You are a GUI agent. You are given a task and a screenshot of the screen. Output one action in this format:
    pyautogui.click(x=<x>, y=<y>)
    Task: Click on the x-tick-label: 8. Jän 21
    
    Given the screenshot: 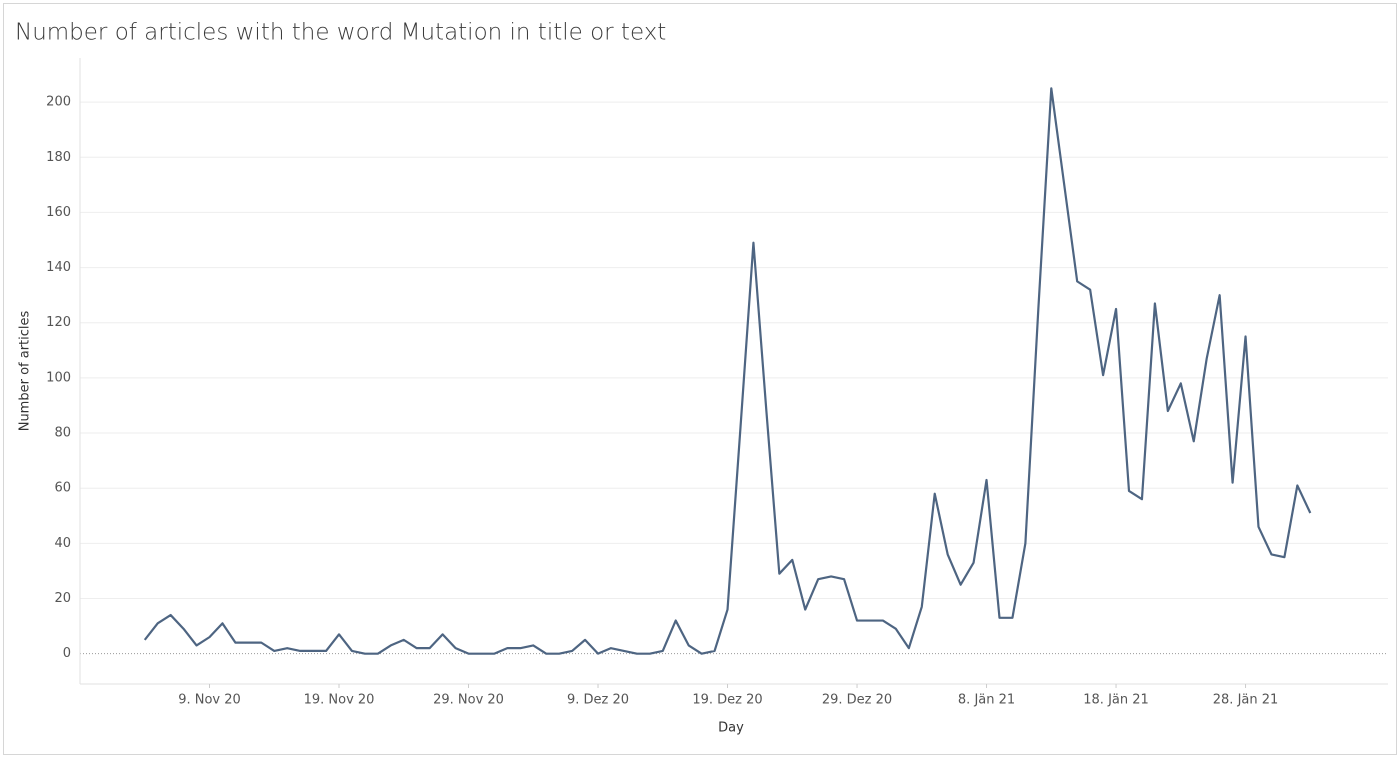 What is the action you would take?
    pyautogui.click(x=986, y=700)
    